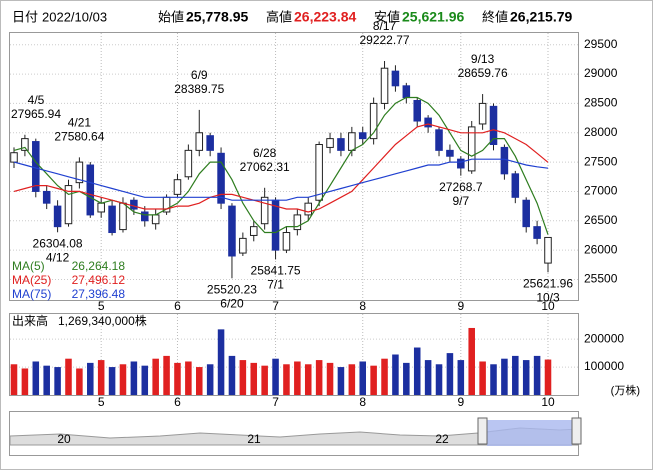 Image resolution: width=653 pixels, height=470 pixels. What do you see at coordinates (601, 220) in the screenshot?
I see `y-tick-label: 26500` at bounding box center [601, 220].